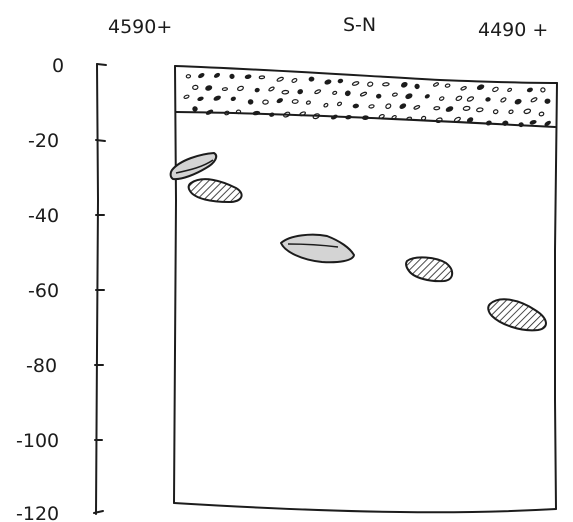  Describe the element at coordinates (41, 366) in the screenshot. I see `depth-tick-label: -80` at that location.